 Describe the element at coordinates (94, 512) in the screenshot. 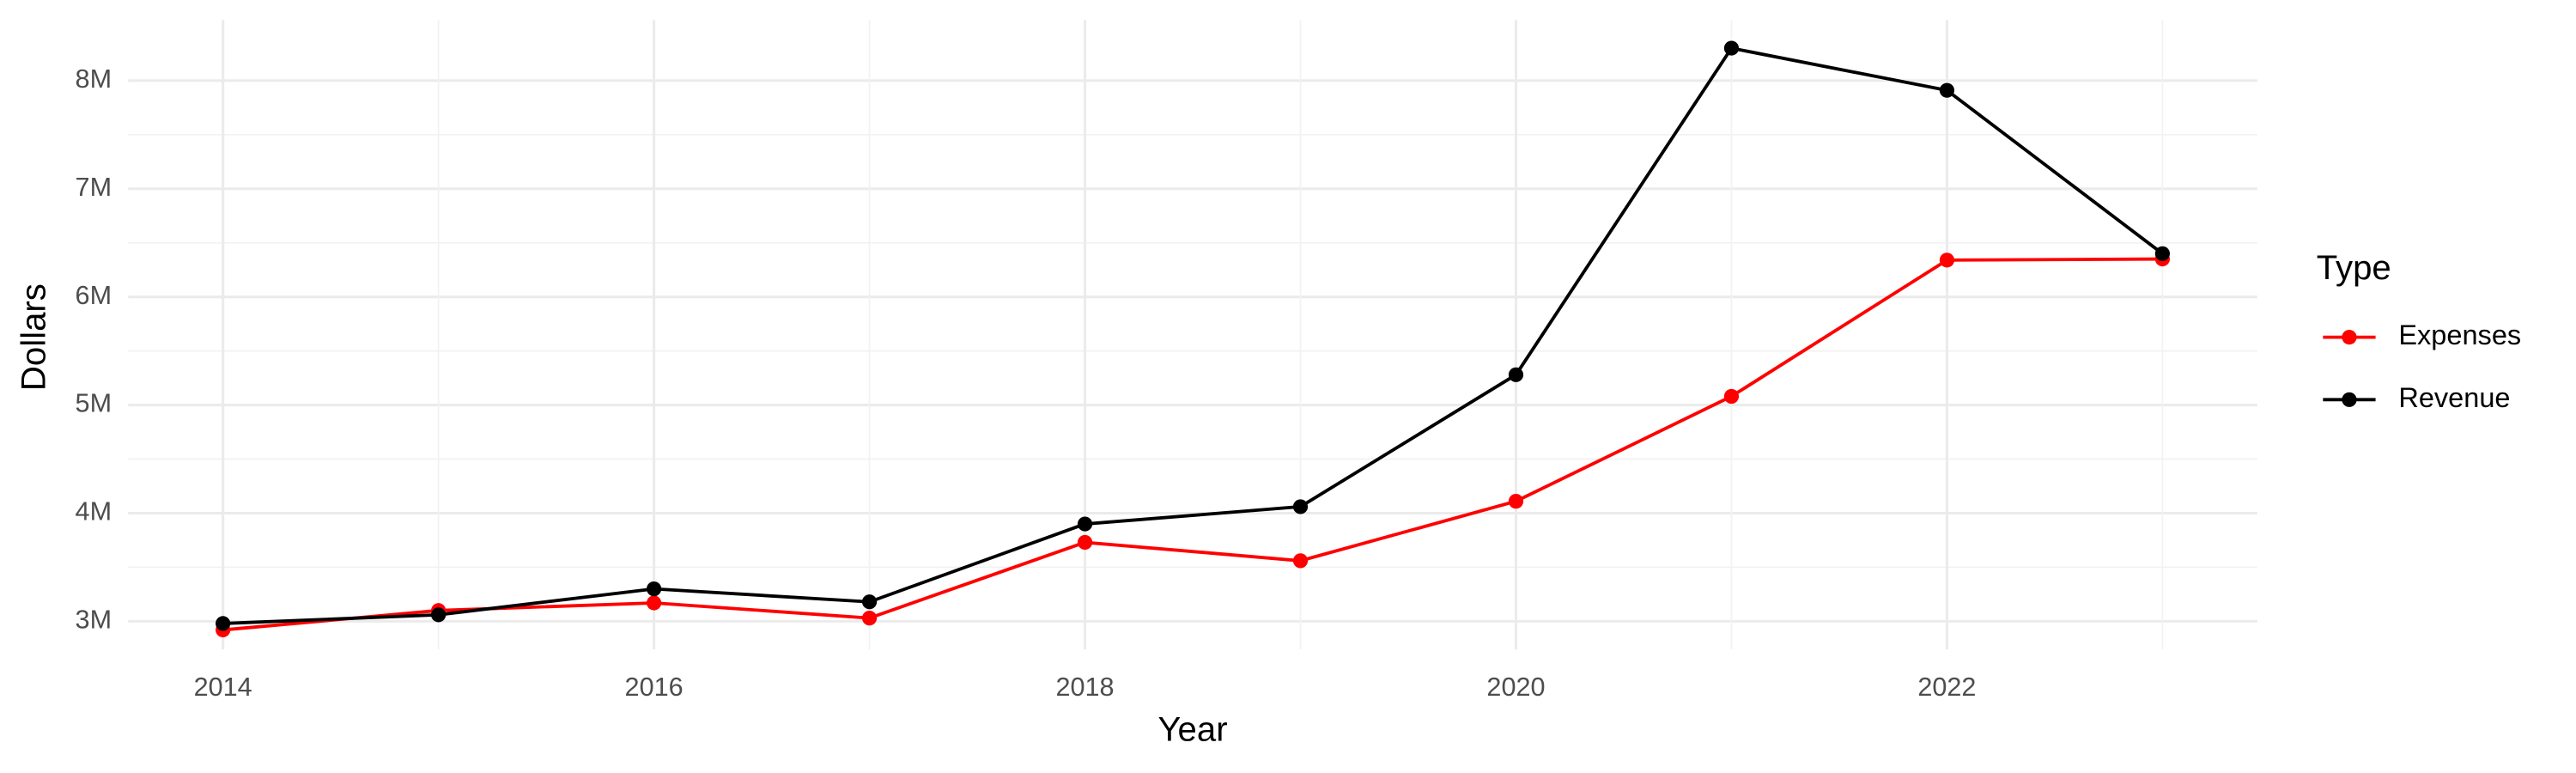

I see `y-tick-label: 4M` at that location.